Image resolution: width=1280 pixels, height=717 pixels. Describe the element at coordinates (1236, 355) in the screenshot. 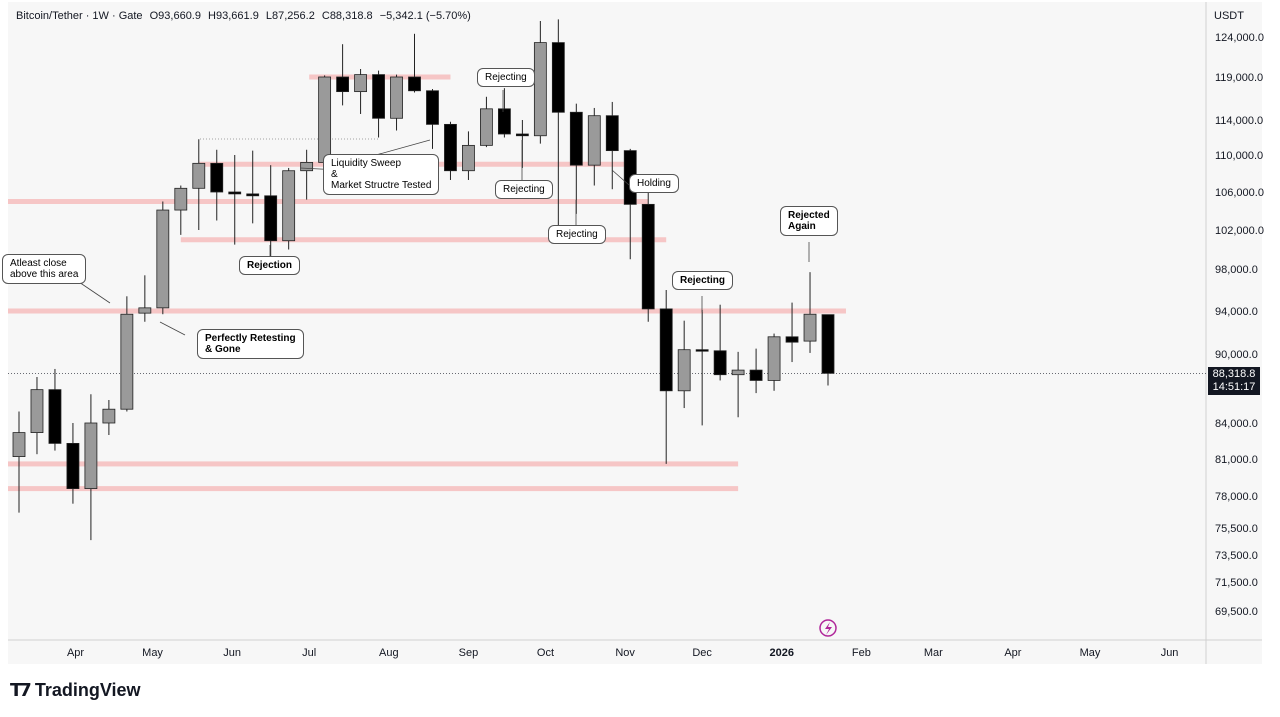

I see `y-tick-label: 90,000.0` at that location.